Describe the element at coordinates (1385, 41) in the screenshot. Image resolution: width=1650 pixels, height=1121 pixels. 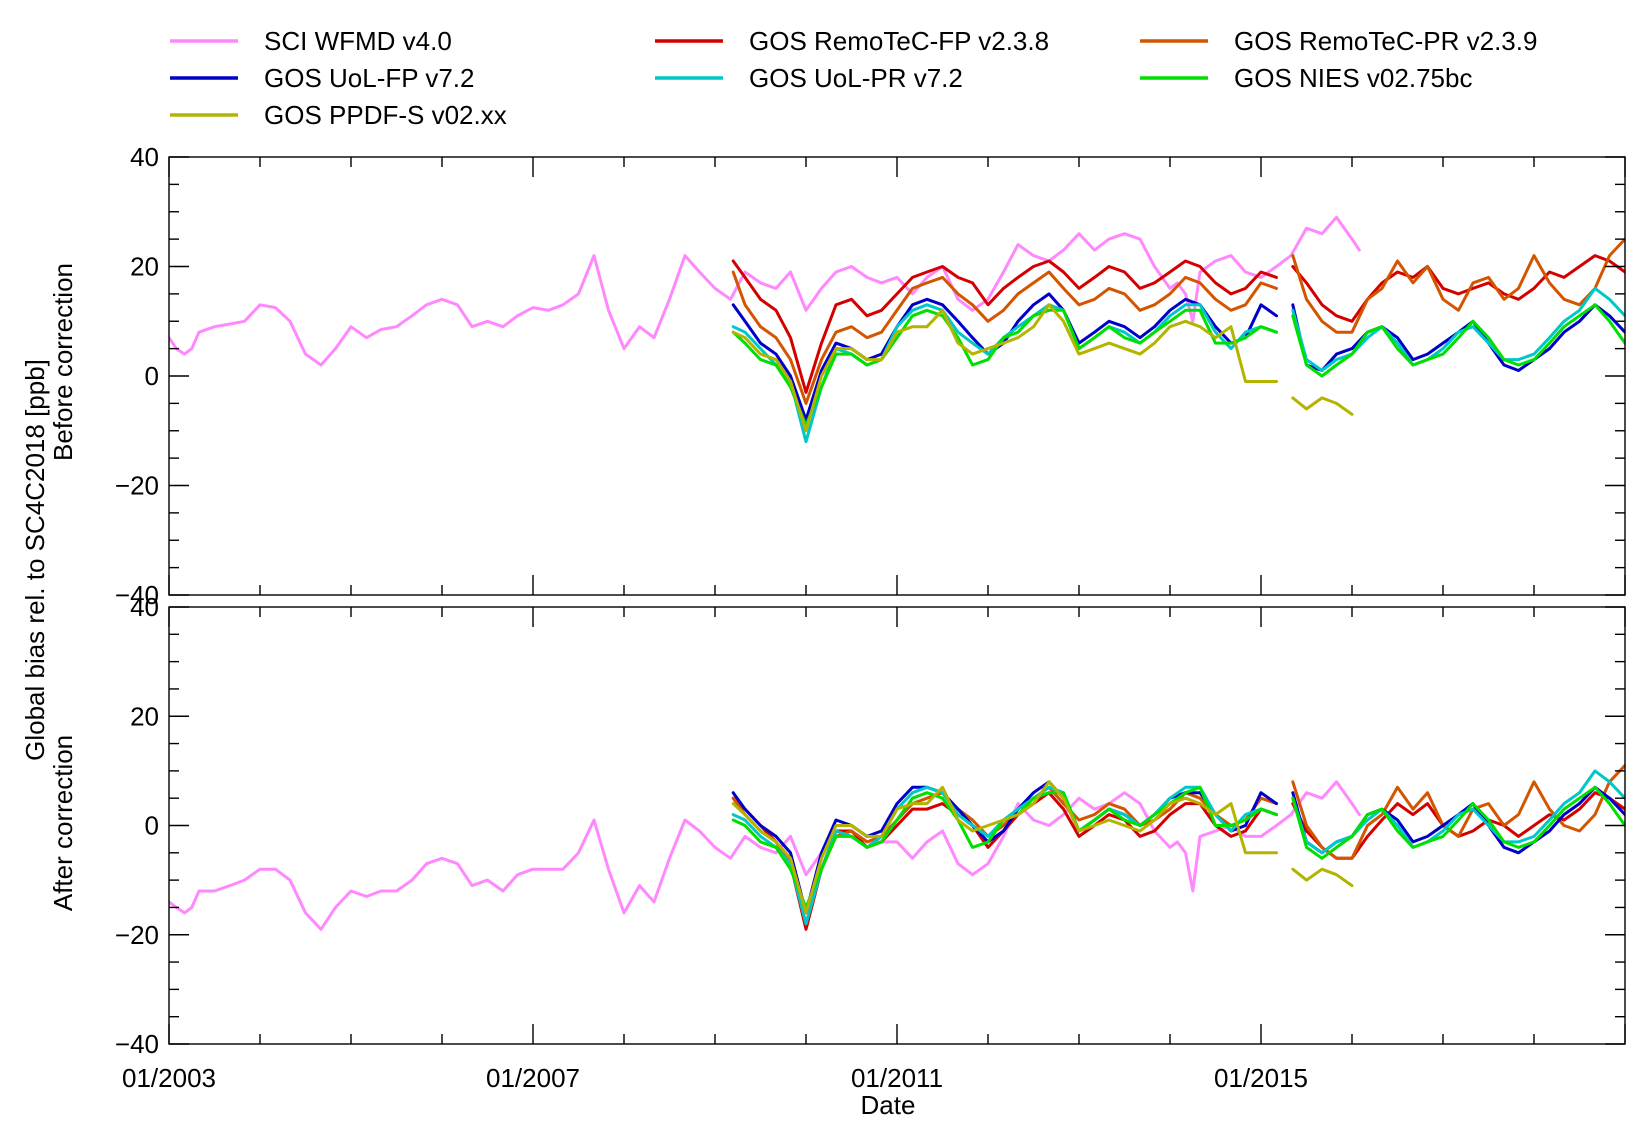
I see `legend-label: GOS RemoTeC-PR v2.3.9` at that location.